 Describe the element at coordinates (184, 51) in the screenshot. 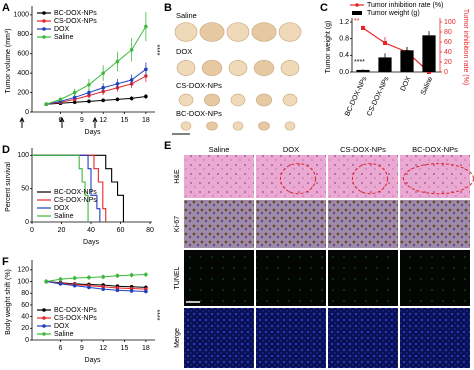

I see `row-label: DOX` at that location.